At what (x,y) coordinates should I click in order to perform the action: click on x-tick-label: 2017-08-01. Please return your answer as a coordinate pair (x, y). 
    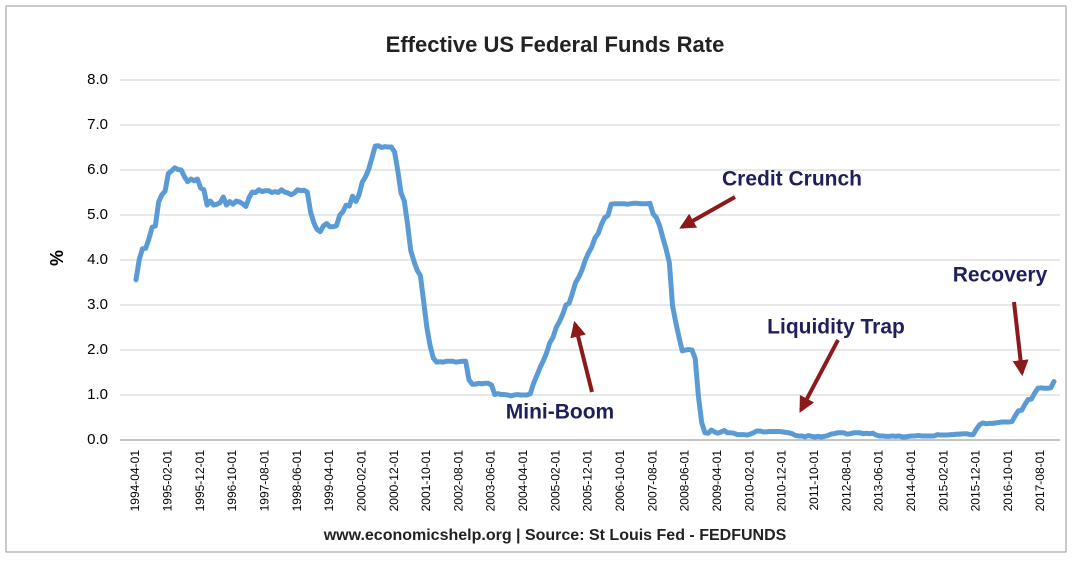
    Looking at the image, I should click on (1040, 481).